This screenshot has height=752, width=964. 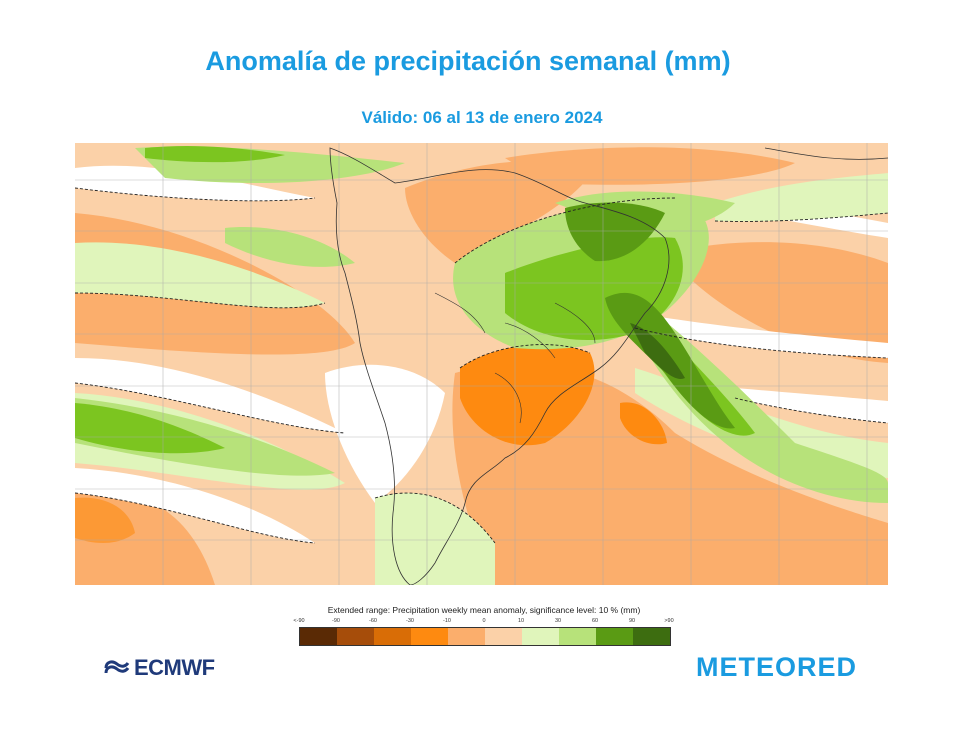 I want to click on meteored-logo: METEORED, so click(x=776, y=667).